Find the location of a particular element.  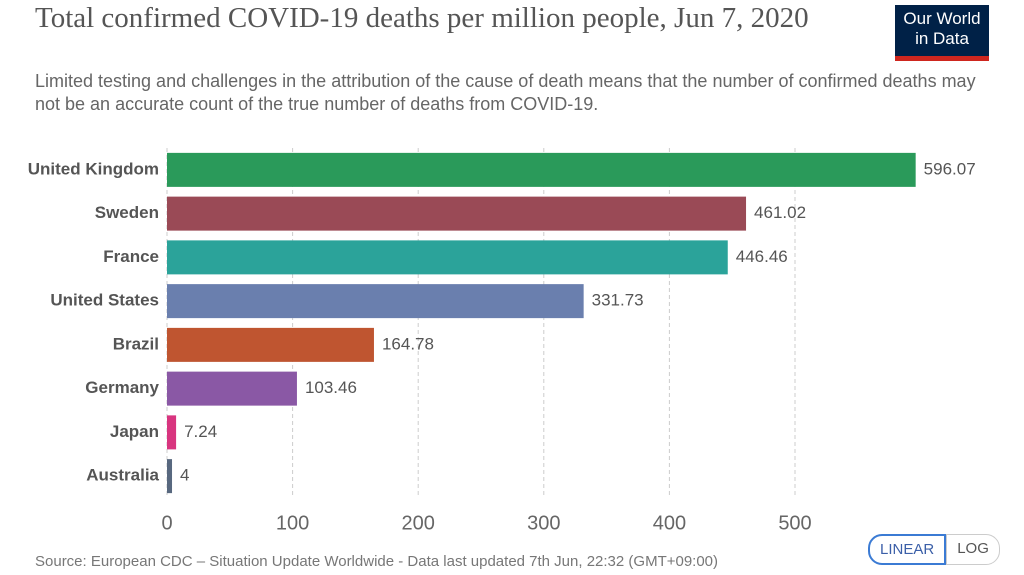

scale-button: LINEAR is located at coordinates (907, 549).